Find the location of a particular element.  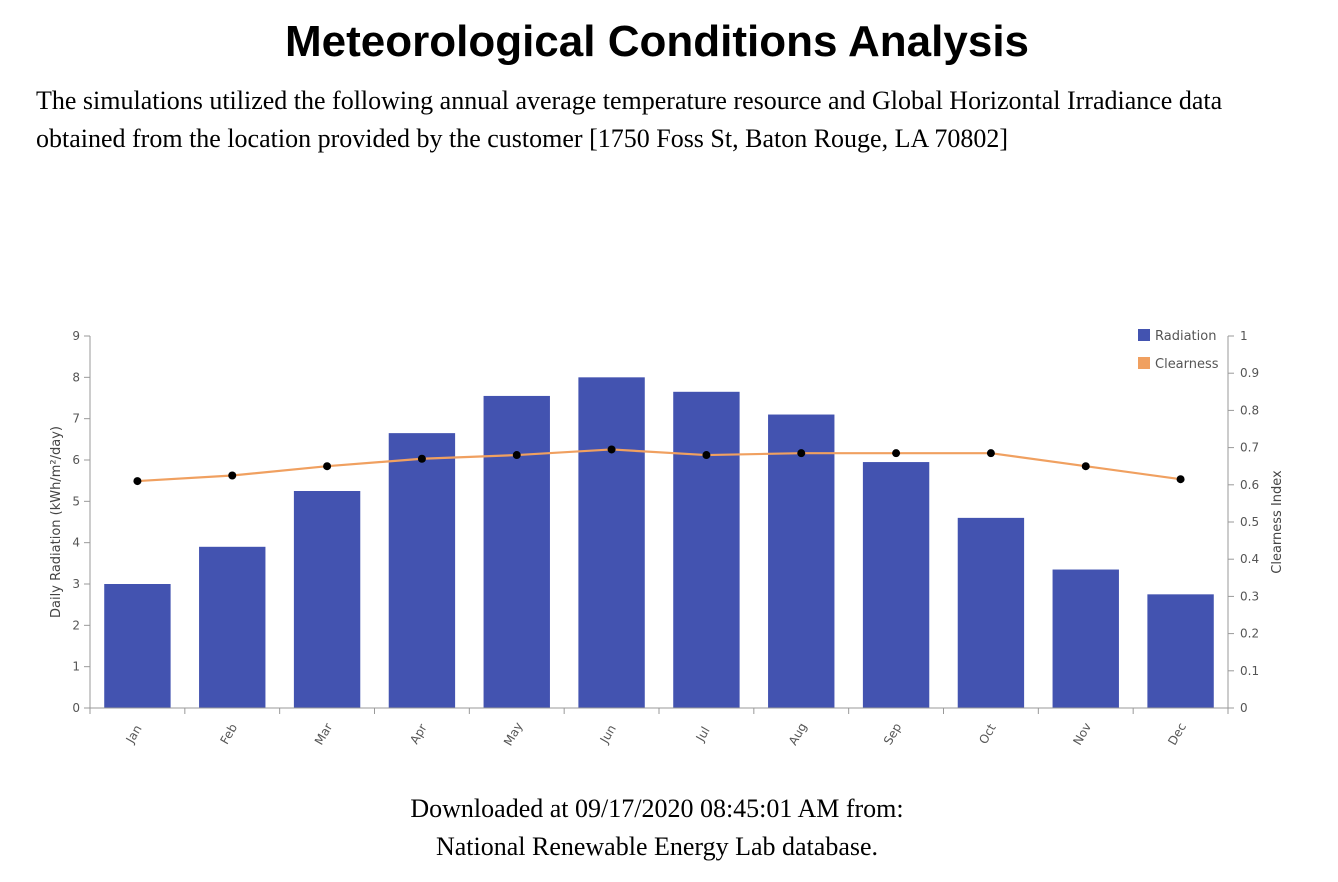

bar-apr is located at coordinates (422, 570).